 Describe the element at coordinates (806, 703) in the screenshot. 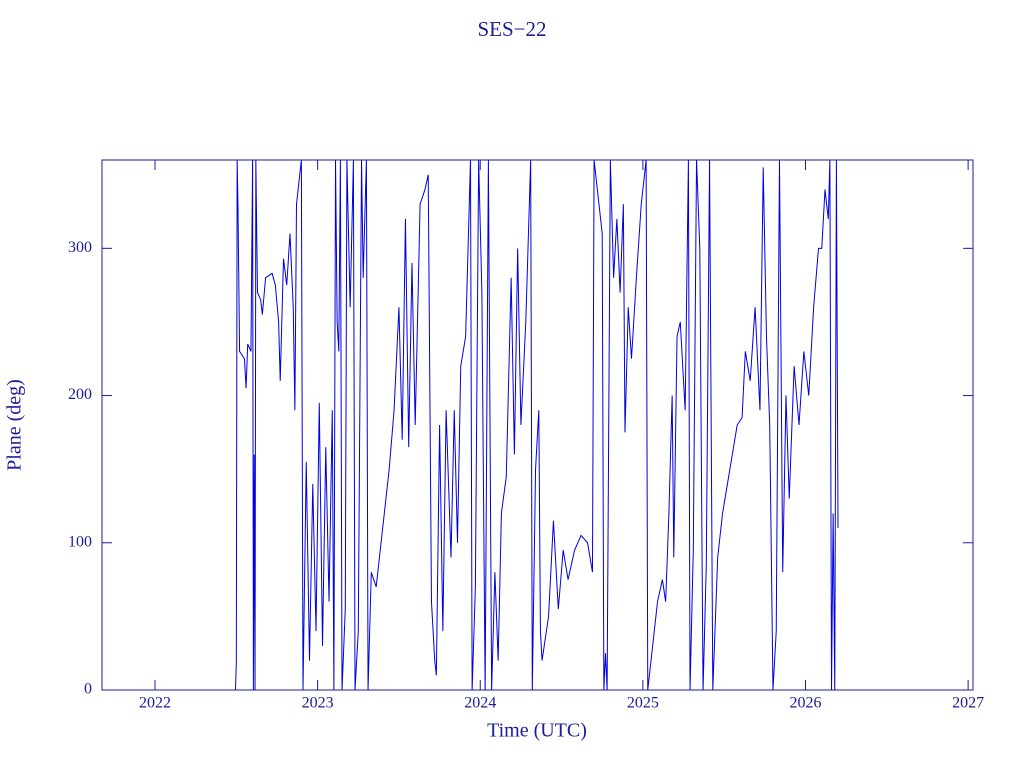

I see `x-tick-label: 2026` at that location.